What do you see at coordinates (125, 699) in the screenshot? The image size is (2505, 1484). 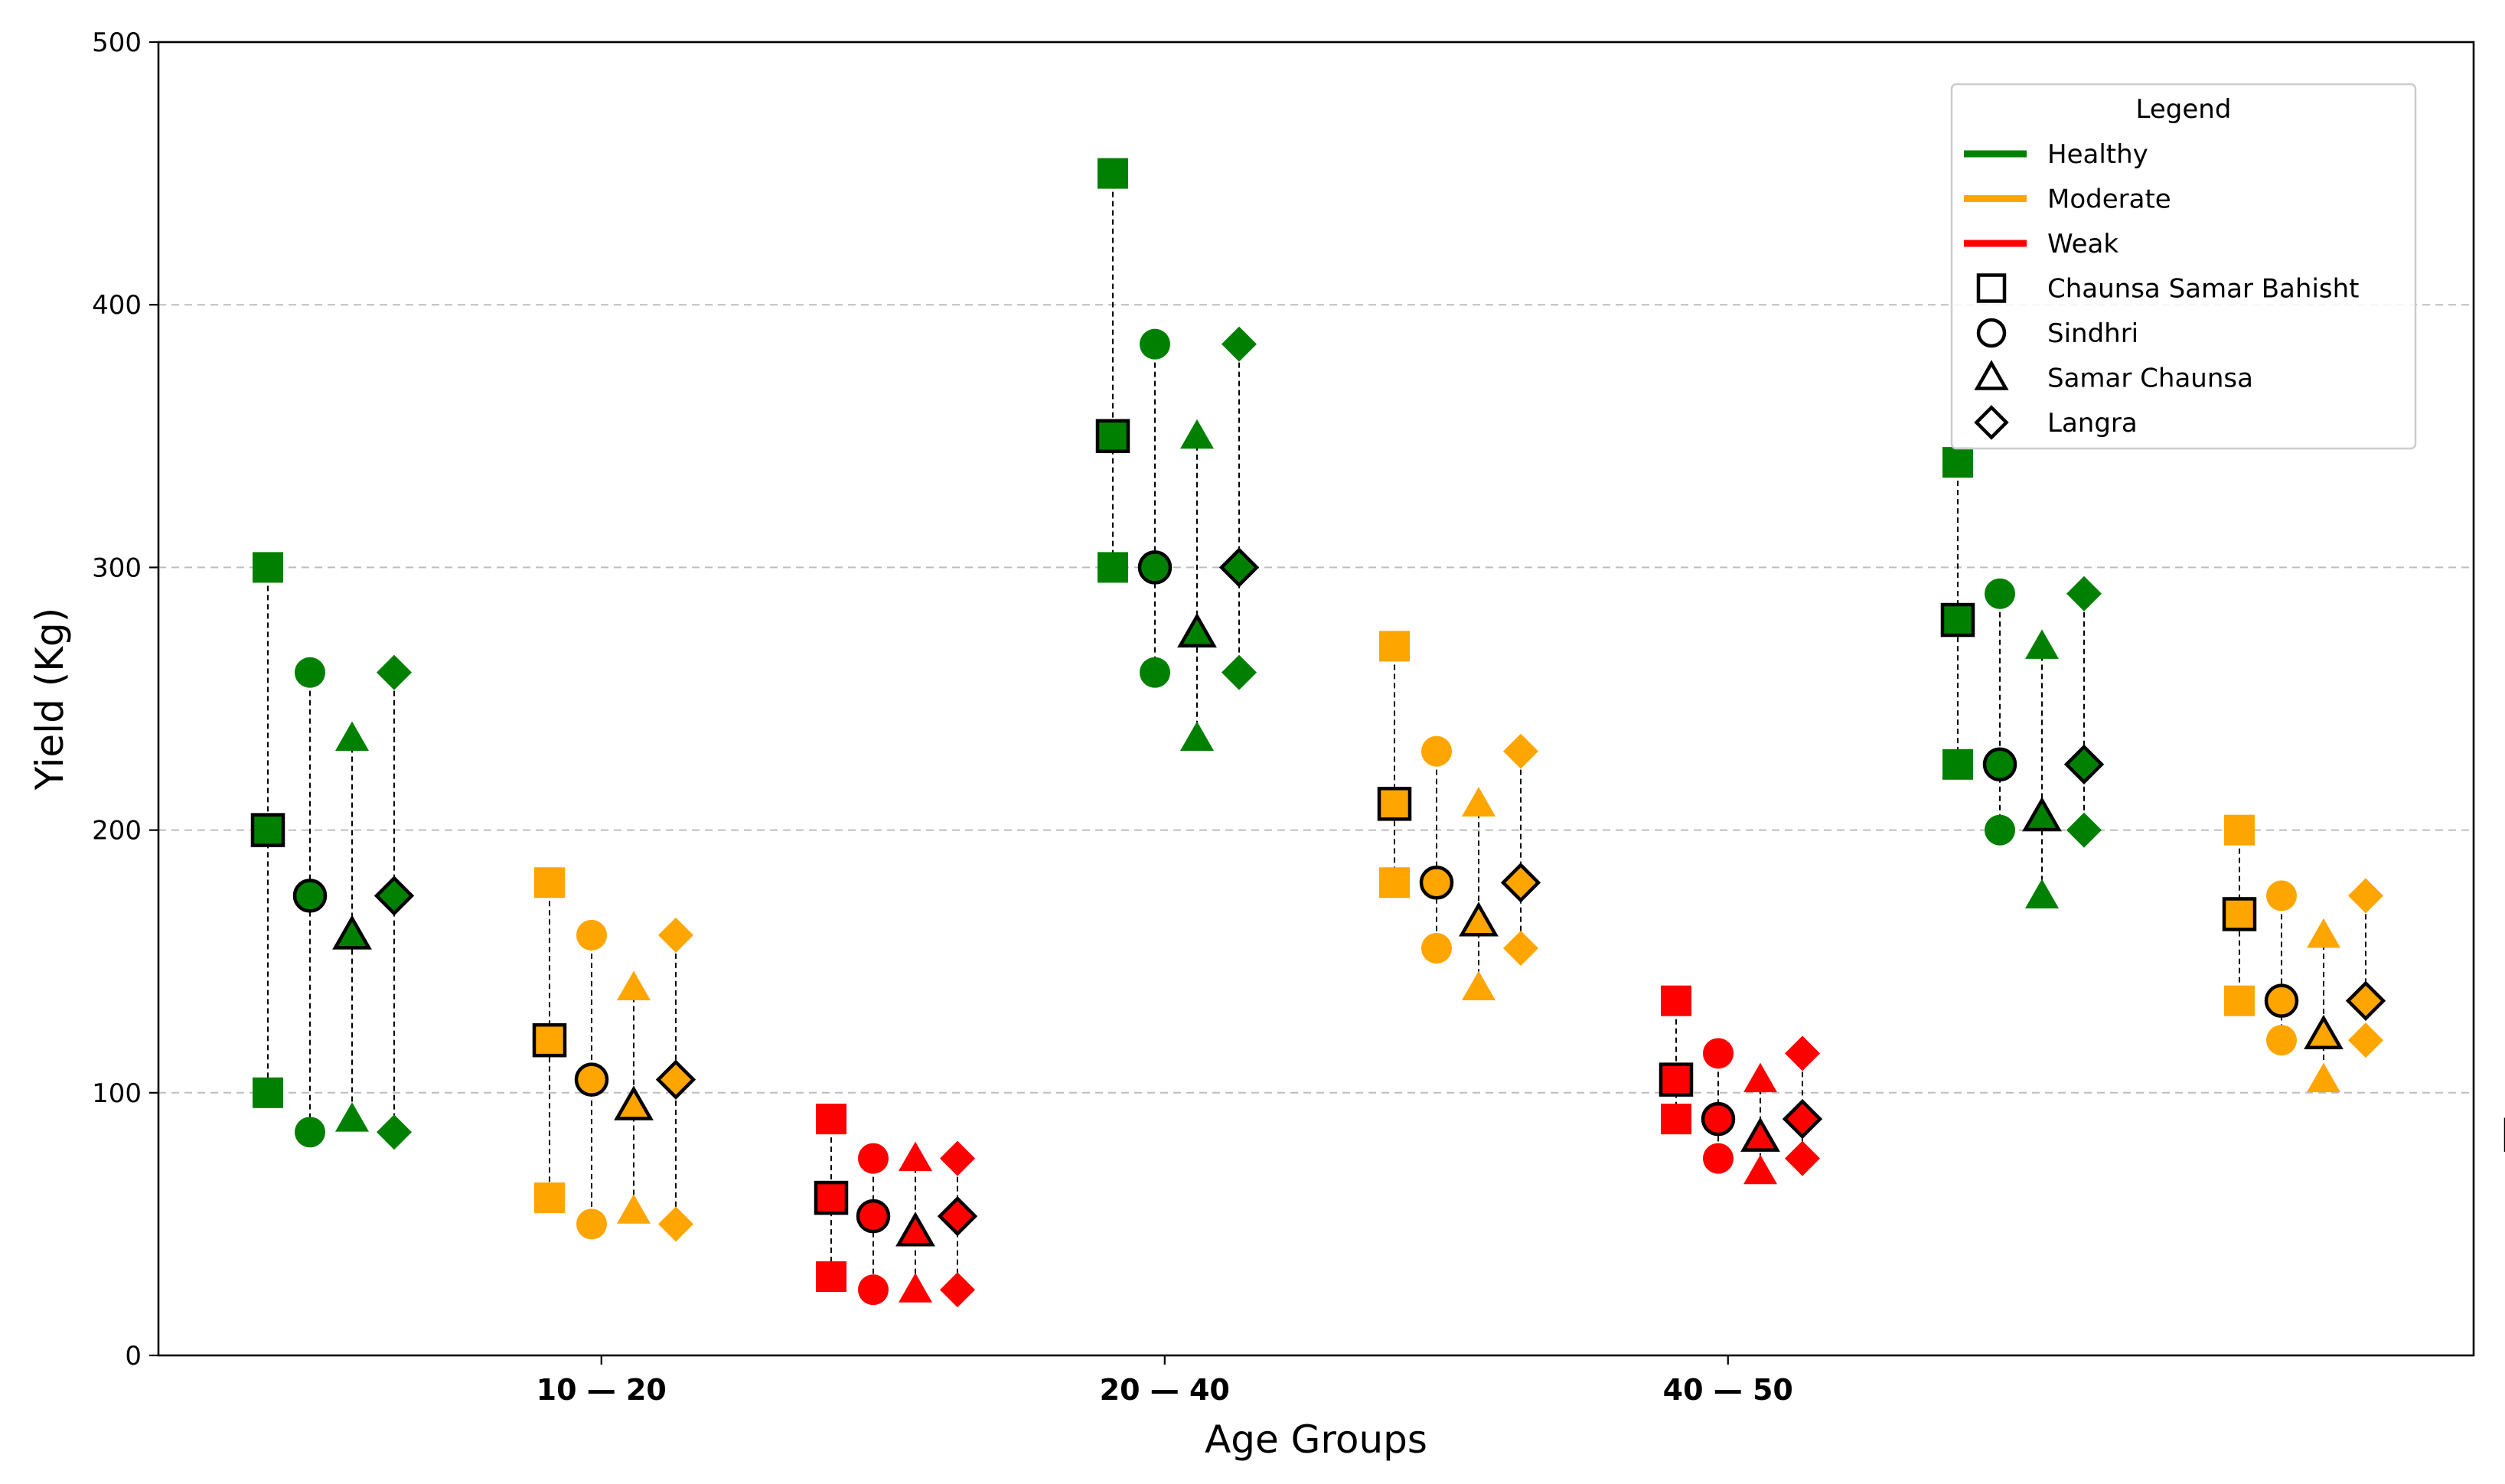 I see `y-axis-ticks: 0 100 200 300 400 500` at bounding box center [125, 699].